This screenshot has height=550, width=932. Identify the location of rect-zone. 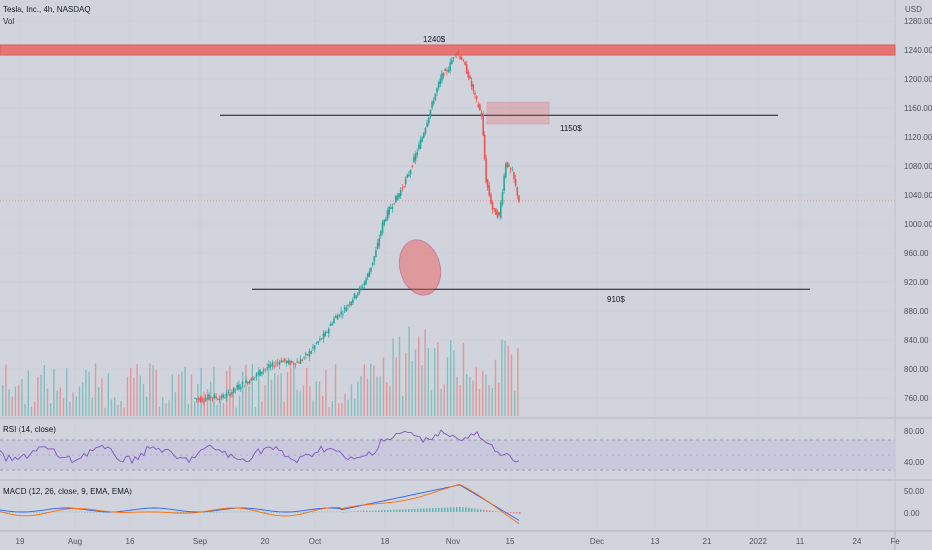
(518, 113).